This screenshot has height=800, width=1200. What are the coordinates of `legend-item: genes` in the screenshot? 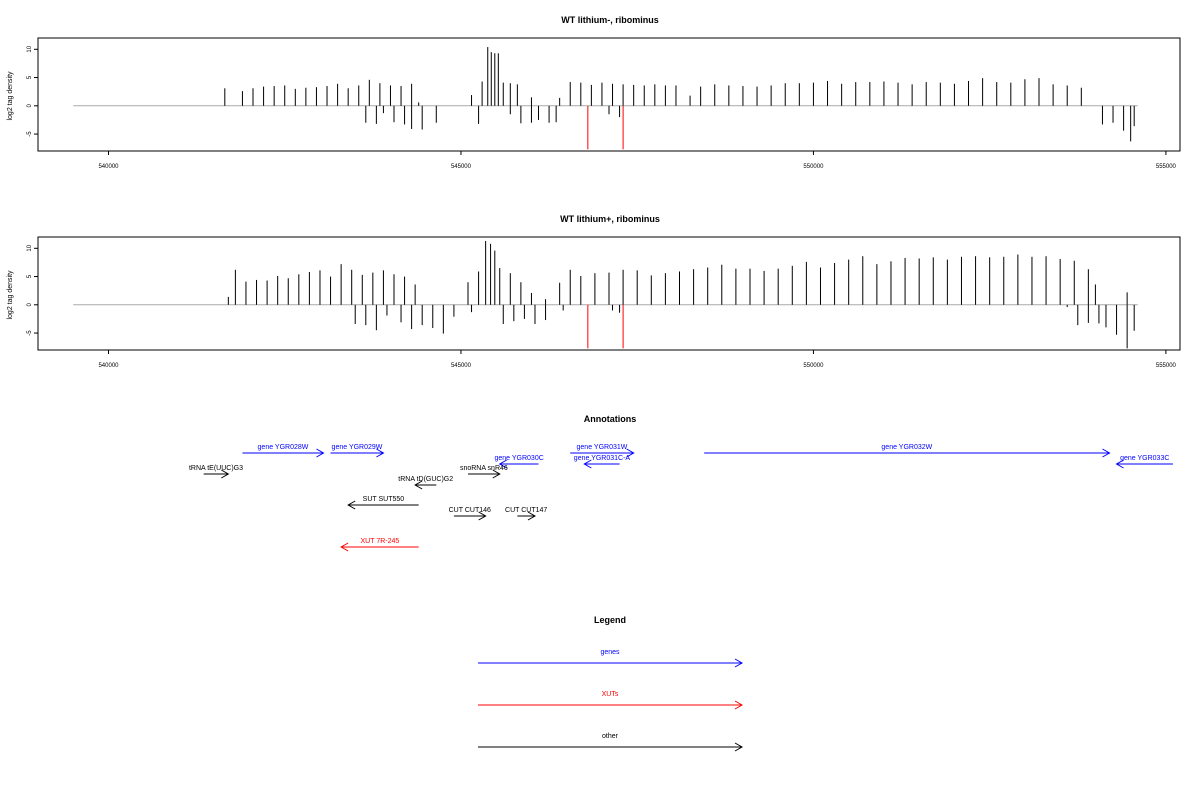 It's located at (611, 658).